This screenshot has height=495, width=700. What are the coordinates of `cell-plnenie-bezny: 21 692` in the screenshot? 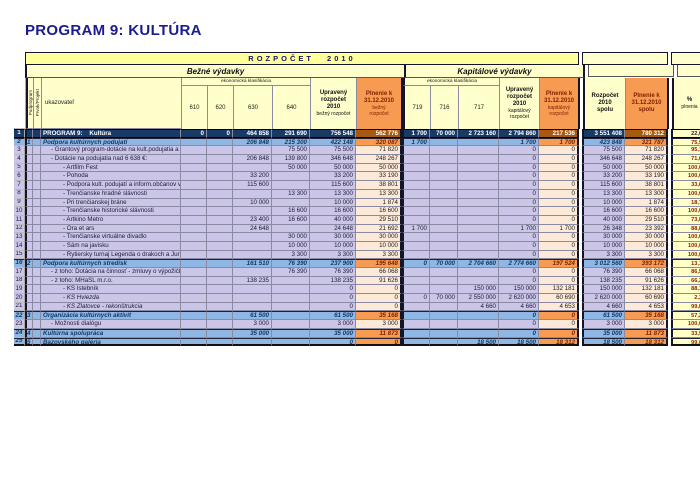 It's located at (379, 229).